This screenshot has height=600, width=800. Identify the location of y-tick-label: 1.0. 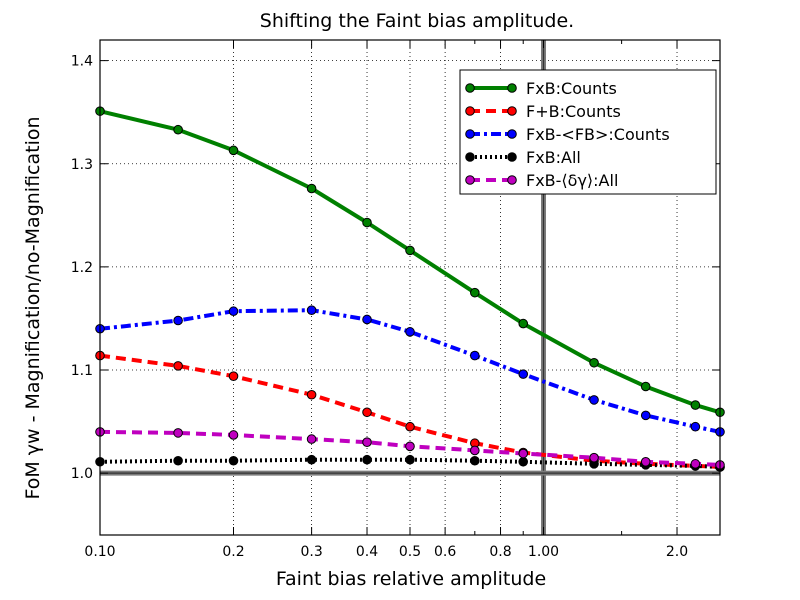
(82, 474).